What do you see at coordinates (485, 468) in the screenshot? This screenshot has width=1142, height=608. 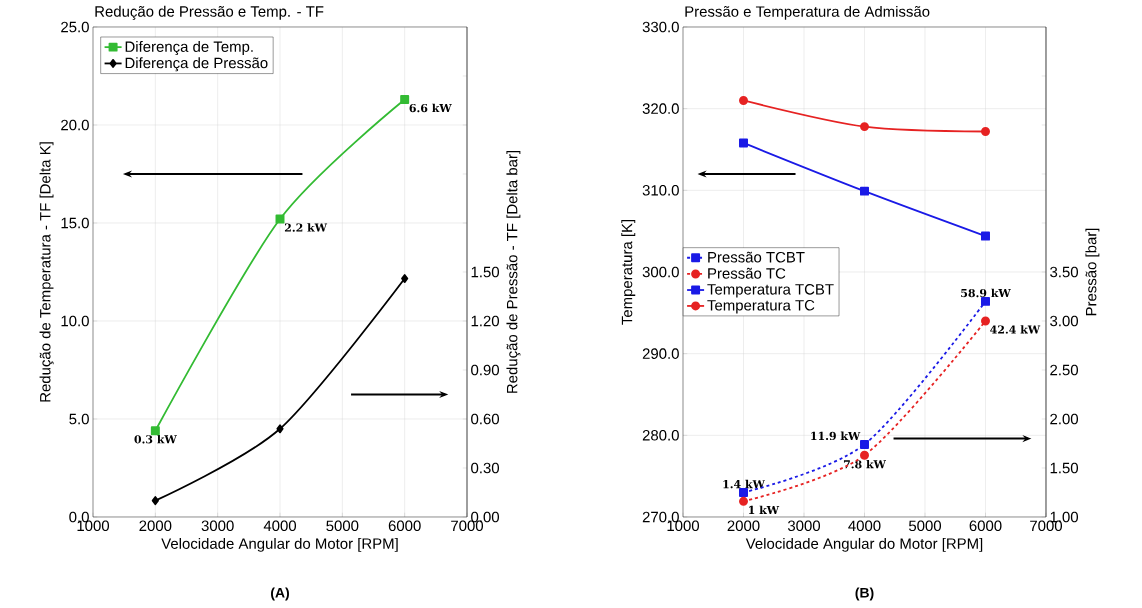 I see `y2-tick-label: 0.30` at bounding box center [485, 468].